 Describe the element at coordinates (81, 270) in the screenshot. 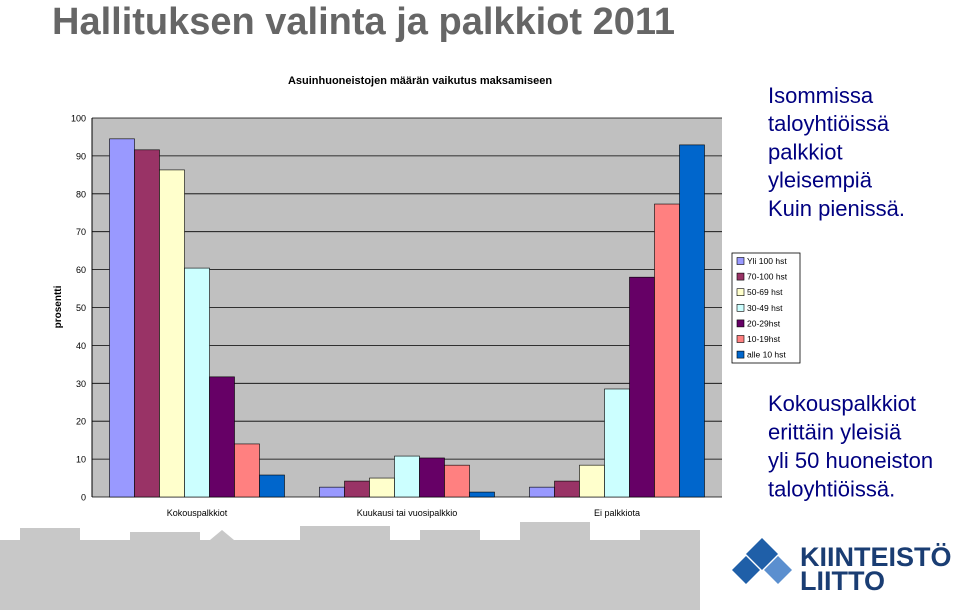

I see `y-tick-label: 60` at that location.